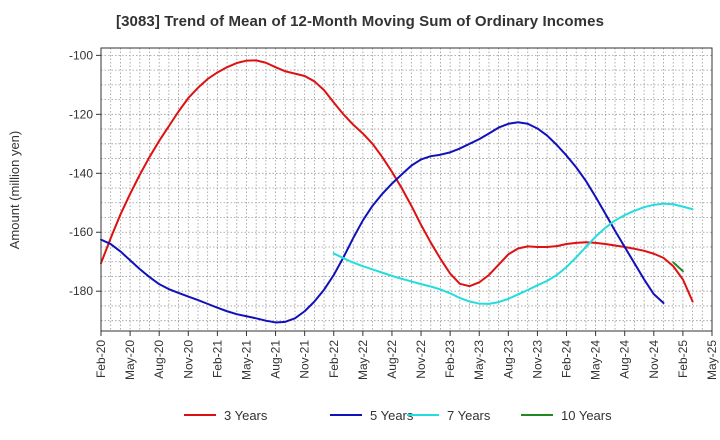 This screenshot has height=440, width=720. I want to click on x-tick-label: May-21, so click(246, 360).